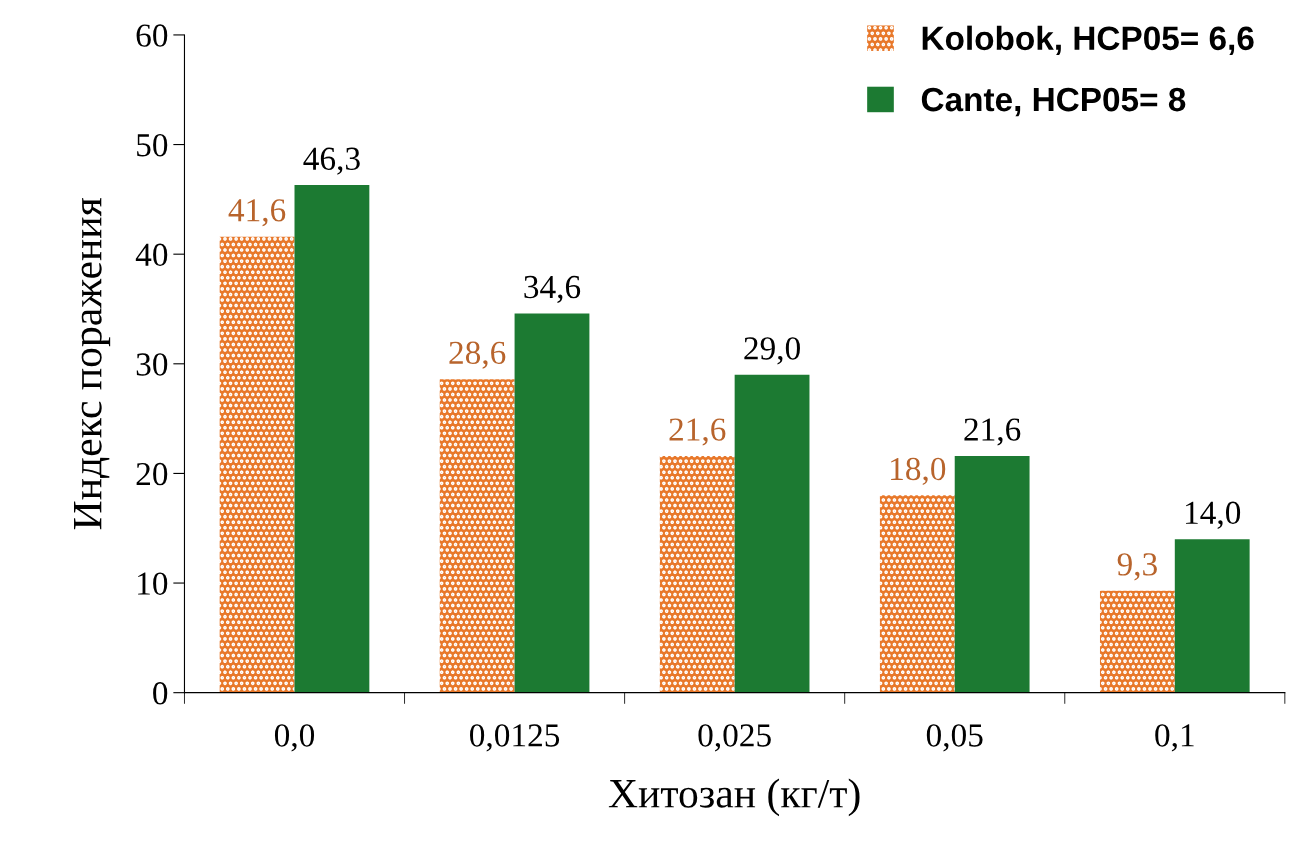 The height and width of the screenshot is (852, 1290). What do you see at coordinates (1137, 567) in the screenshot?
I see `data-label: 9,3` at bounding box center [1137, 567].